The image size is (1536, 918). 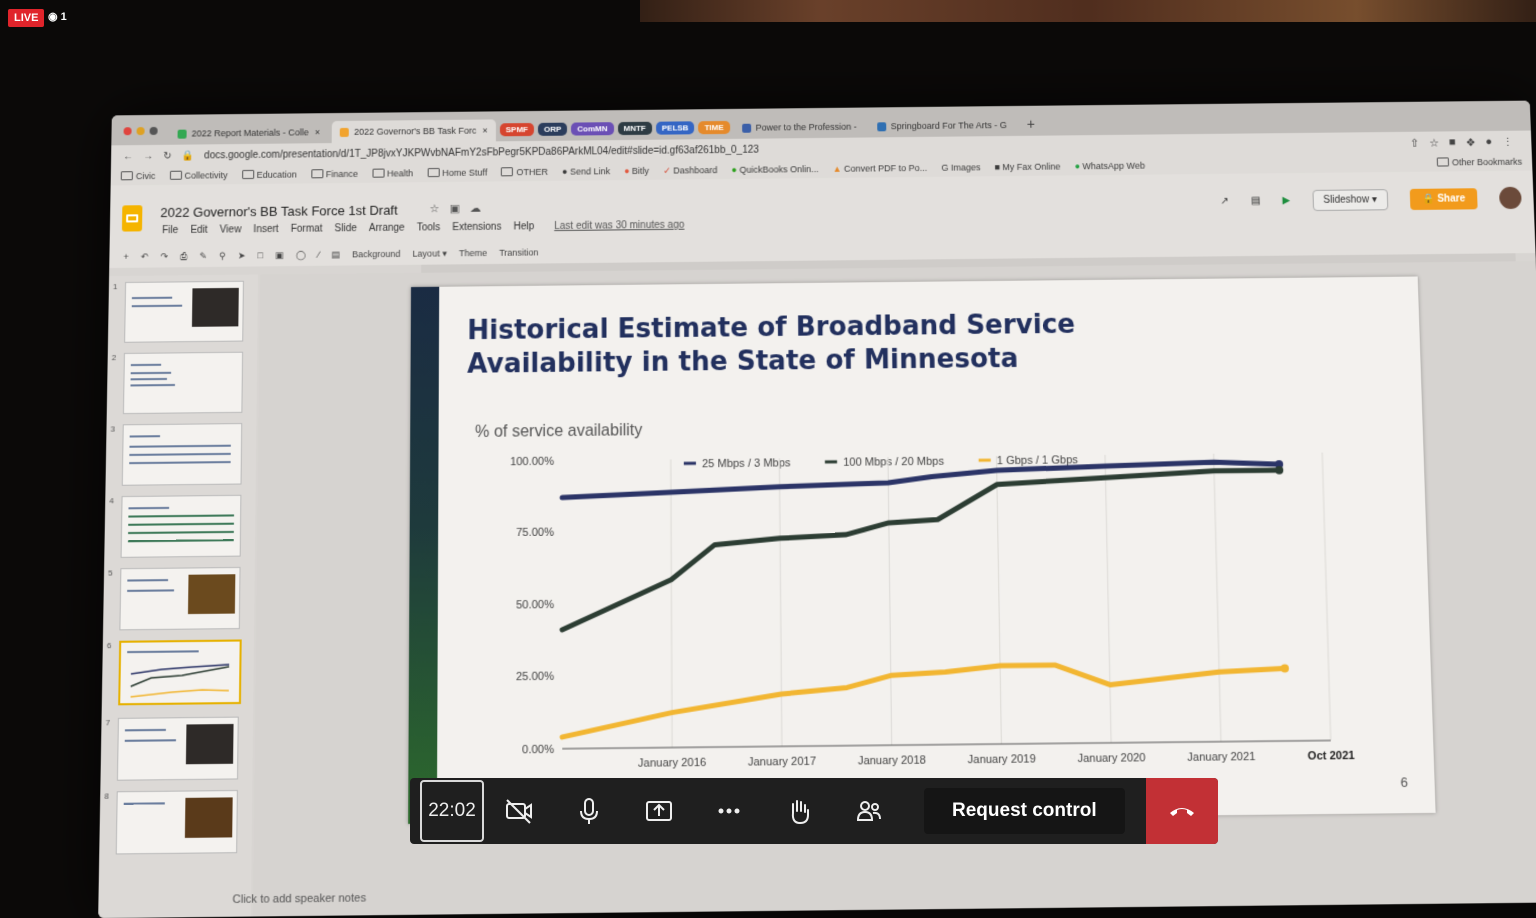 What do you see at coordinates (671, 603) in the screenshot?
I see `grid-line` at bounding box center [671, 603].